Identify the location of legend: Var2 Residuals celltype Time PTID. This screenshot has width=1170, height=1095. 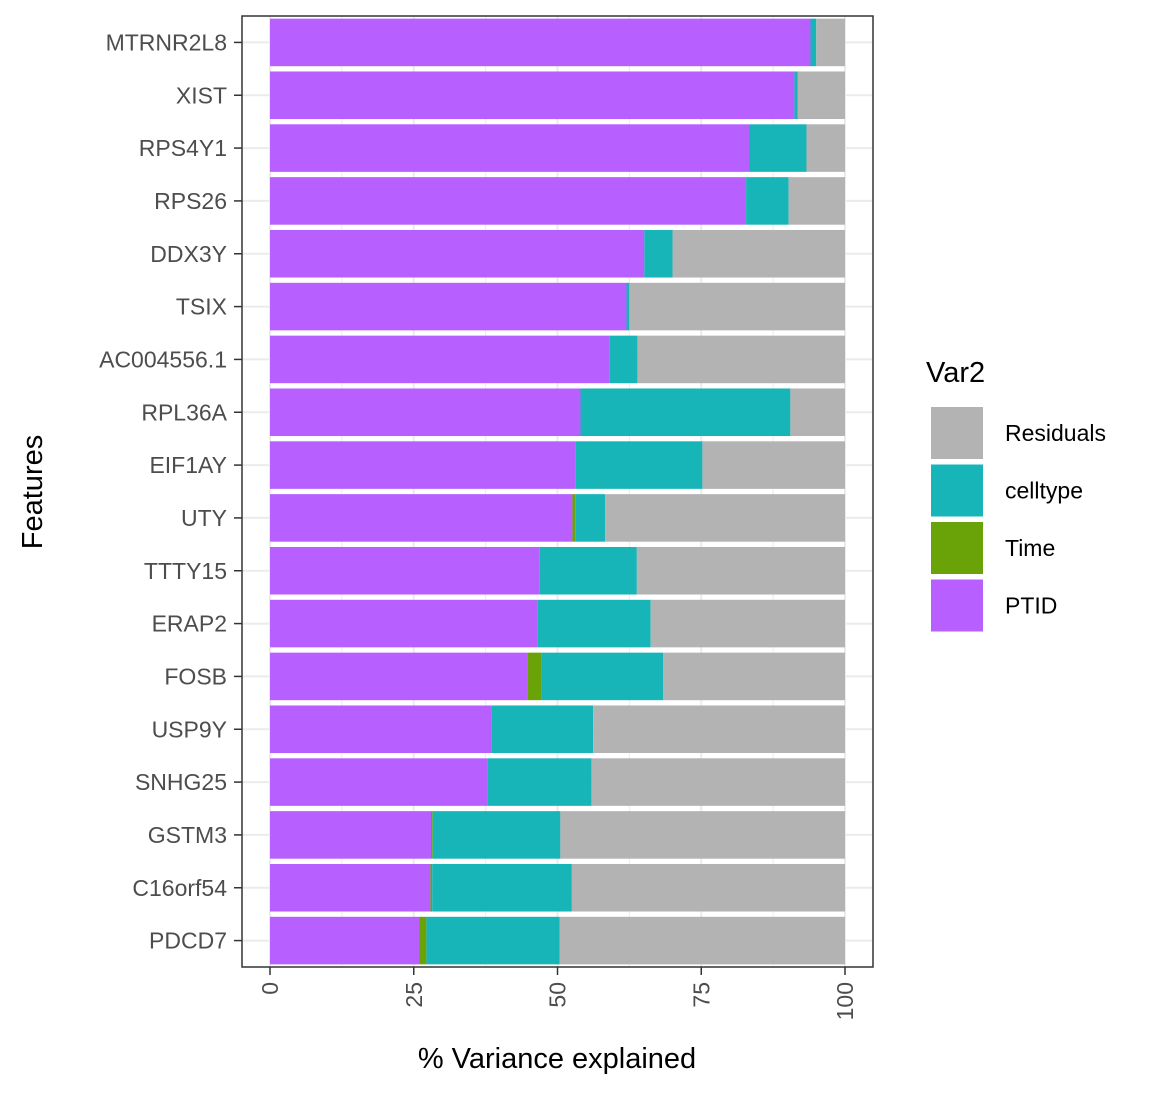
(1016, 494).